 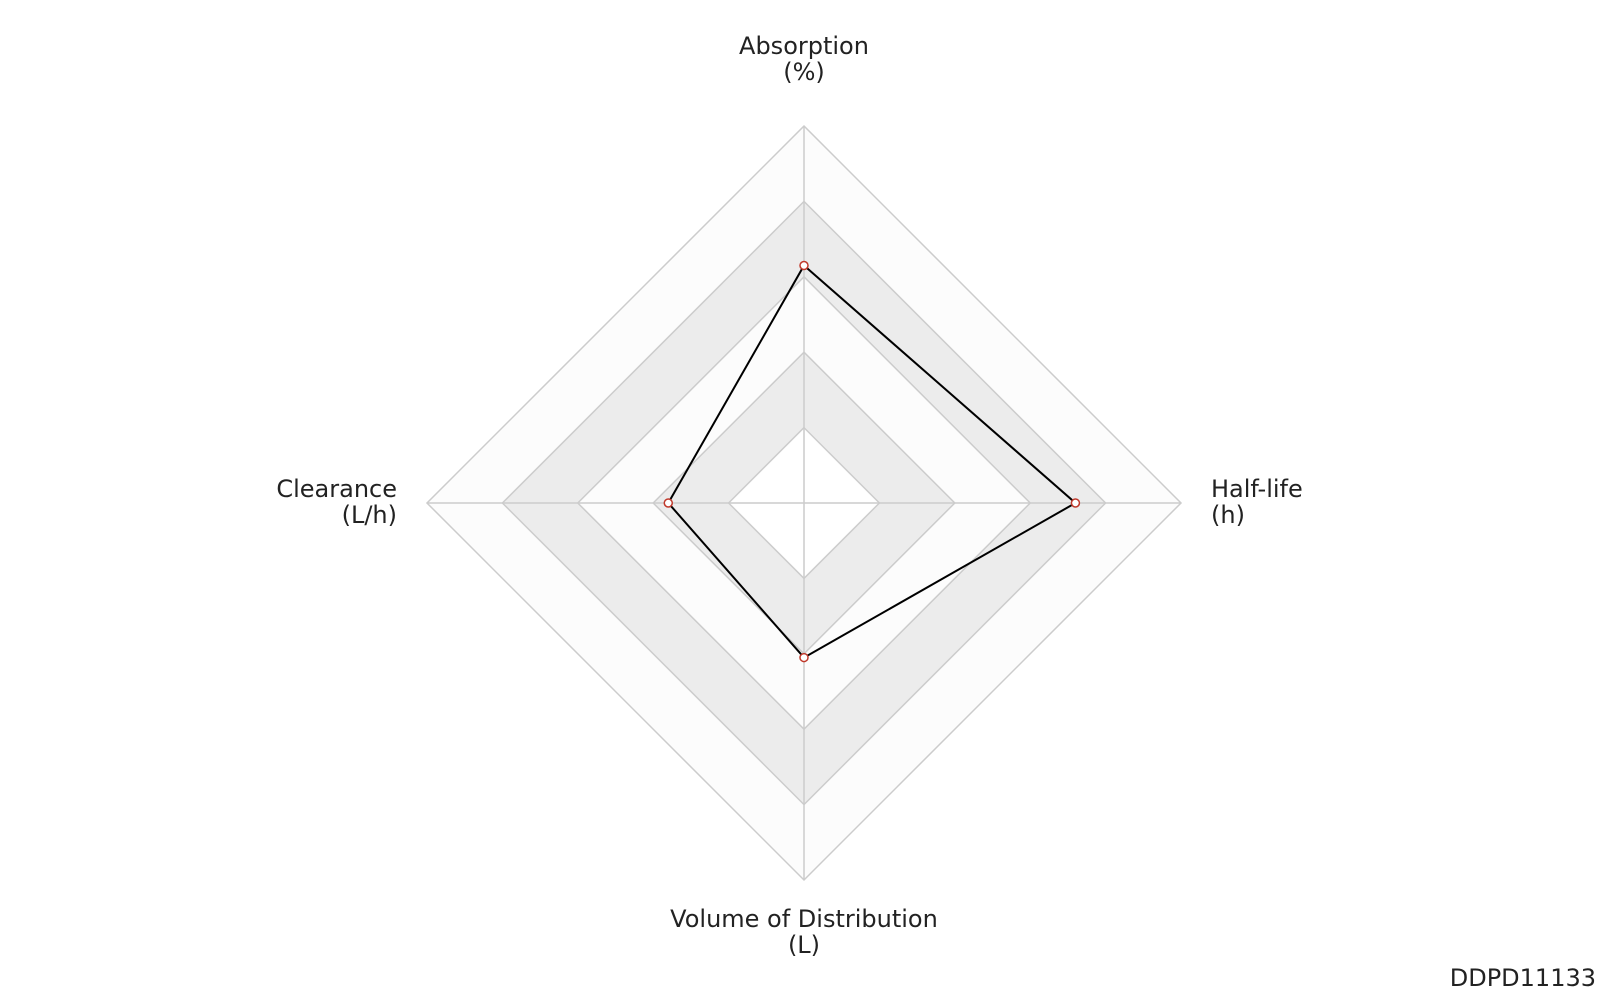 I want to click on axis-label: (h), so click(x=1228, y=515).